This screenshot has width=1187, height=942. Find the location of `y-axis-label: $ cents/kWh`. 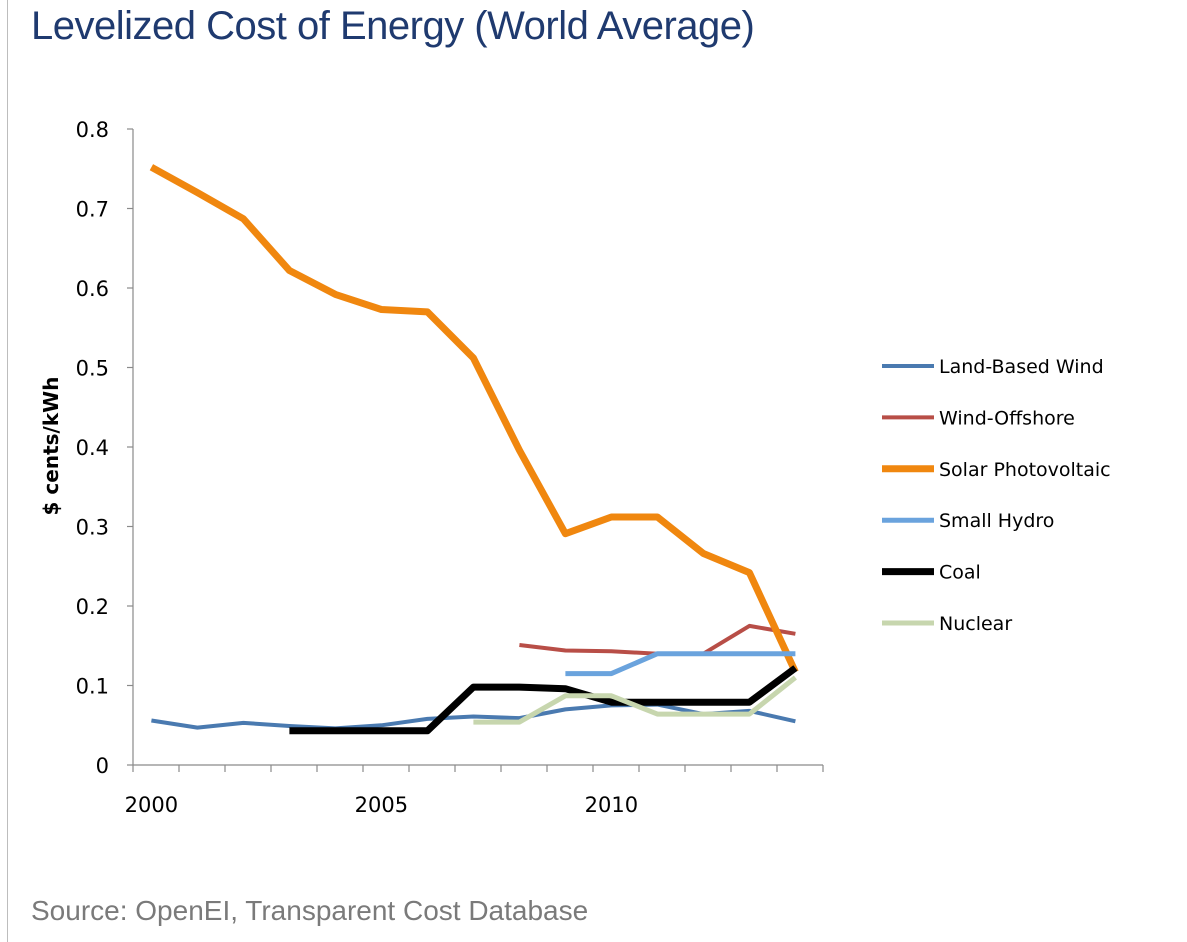

y-axis-label: $ cents/kWh is located at coordinates (51, 446).